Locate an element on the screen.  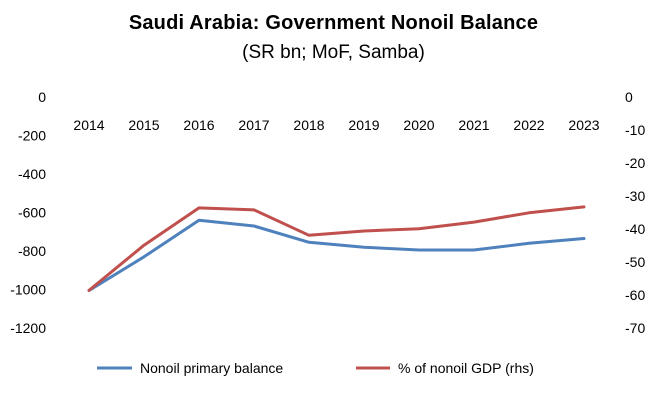
y-right-tick-label: -20 is located at coordinates (635, 163).